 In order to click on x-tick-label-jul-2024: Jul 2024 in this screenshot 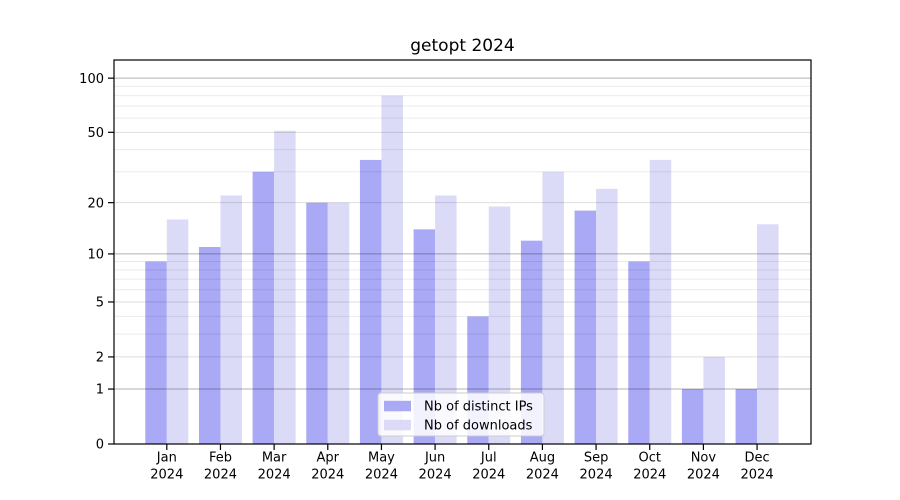, I will do `click(488, 467)`.